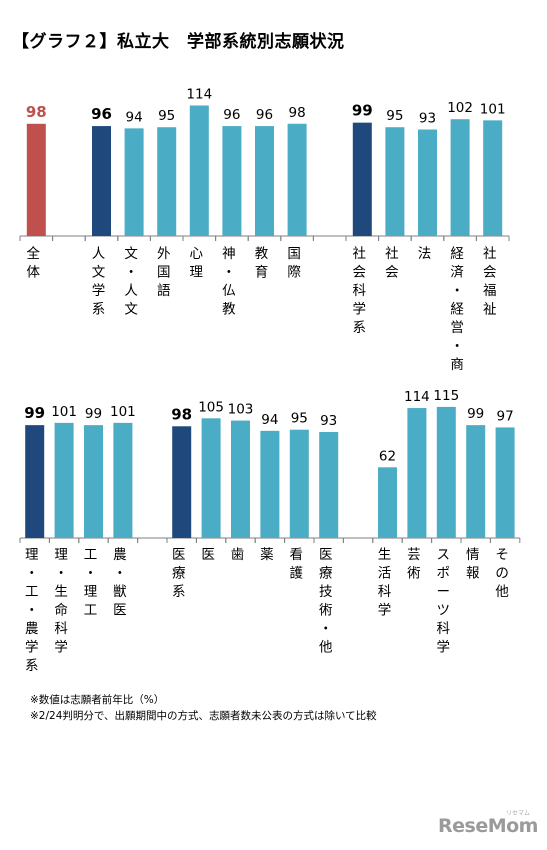  Describe the element at coordinates (164, 272) in the screenshot. I see `category-label: 外国語` at that location.